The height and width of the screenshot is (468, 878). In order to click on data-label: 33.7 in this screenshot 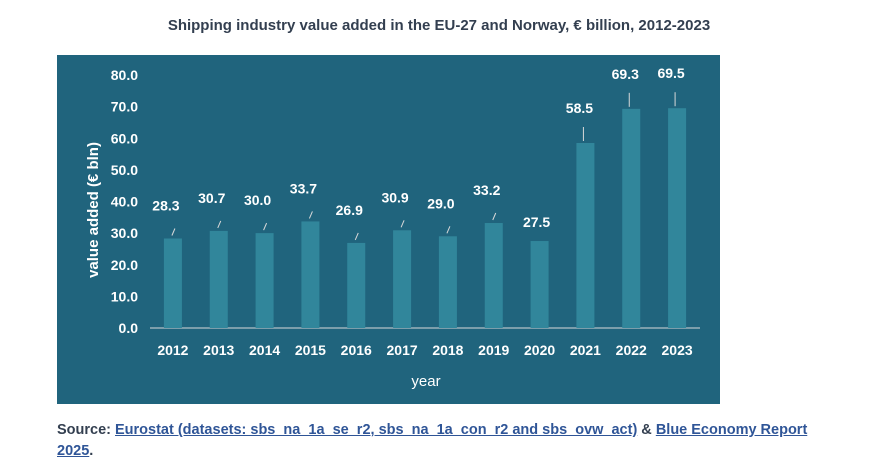, I will do `click(303, 188)`.